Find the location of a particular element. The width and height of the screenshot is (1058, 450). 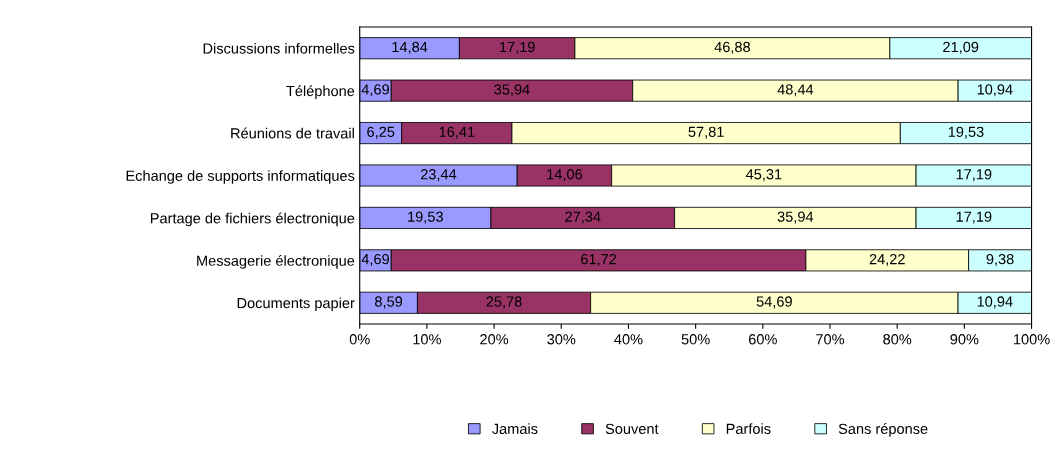

y-tick-label: Téléphone is located at coordinates (320, 92).